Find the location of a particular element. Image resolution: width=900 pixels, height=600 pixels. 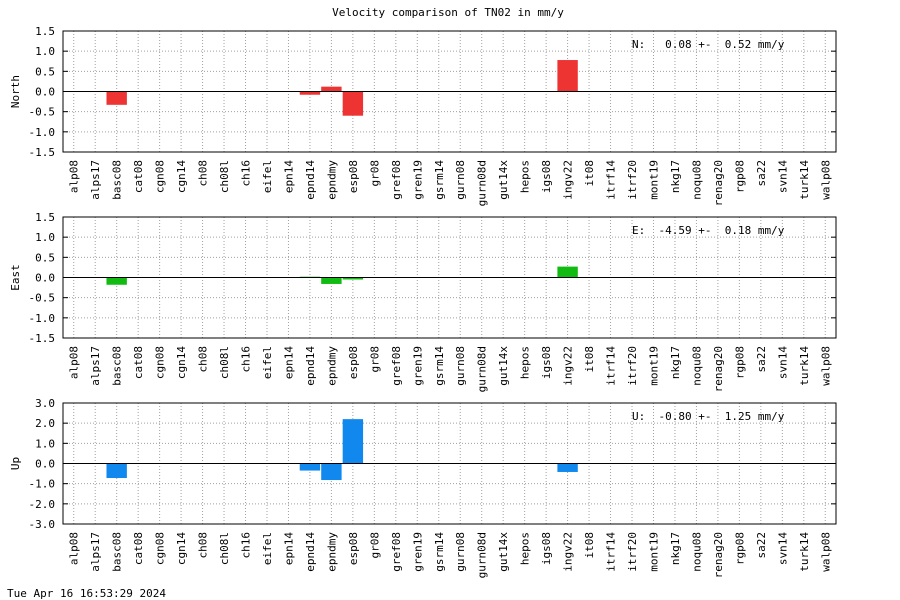

east-ytick-label: -0.5 is located at coordinates (42, 298).